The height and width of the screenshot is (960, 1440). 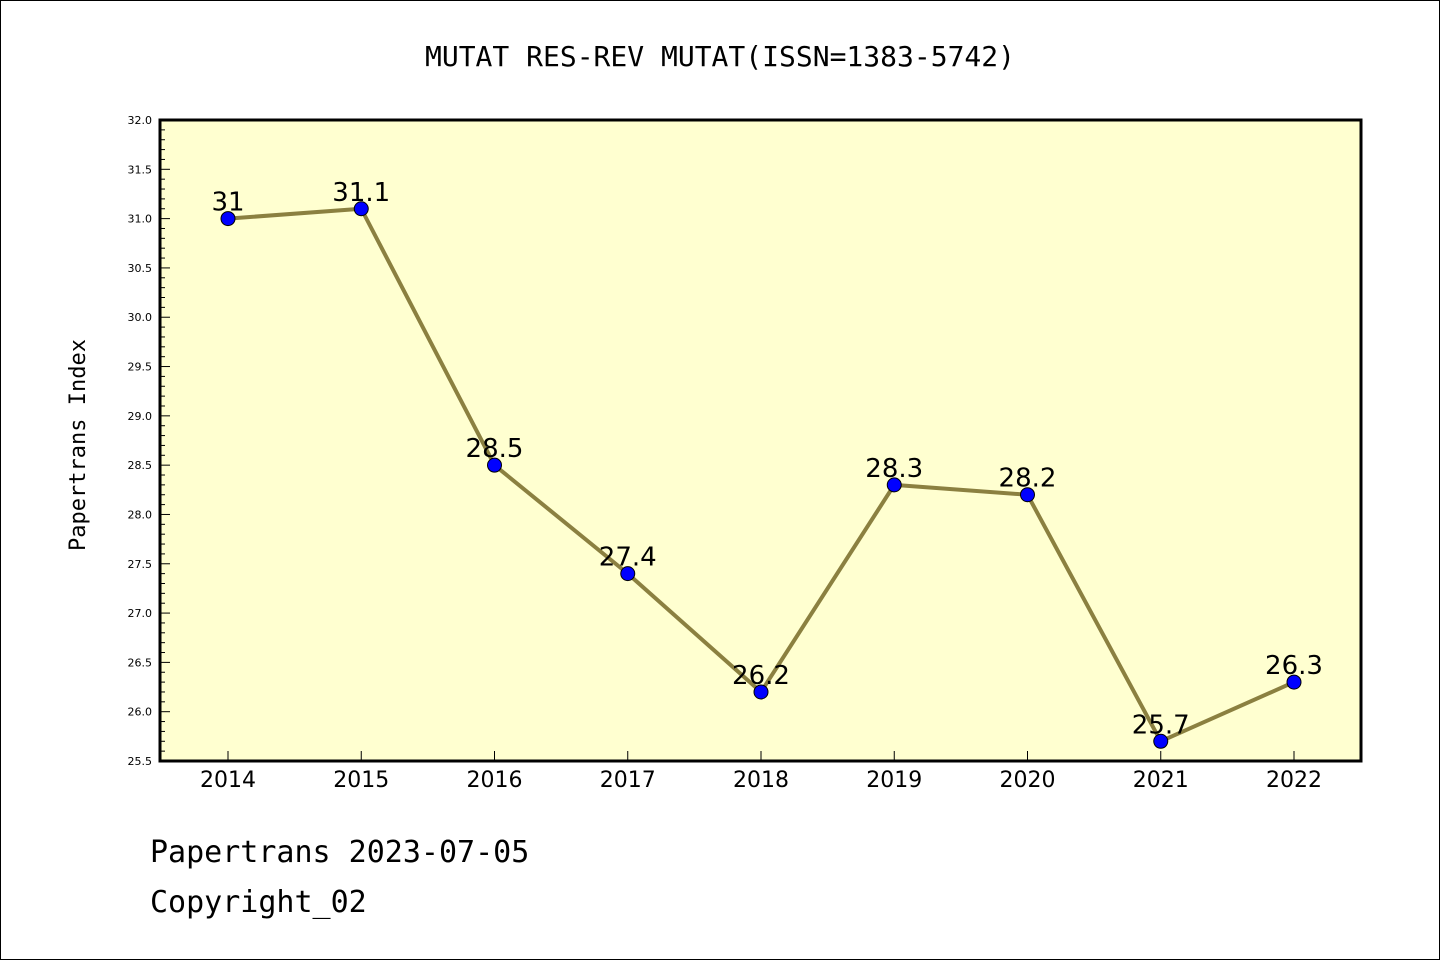 What do you see at coordinates (140, 169) in the screenshot?
I see `y-tick-label: 31.5` at bounding box center [140, 169].